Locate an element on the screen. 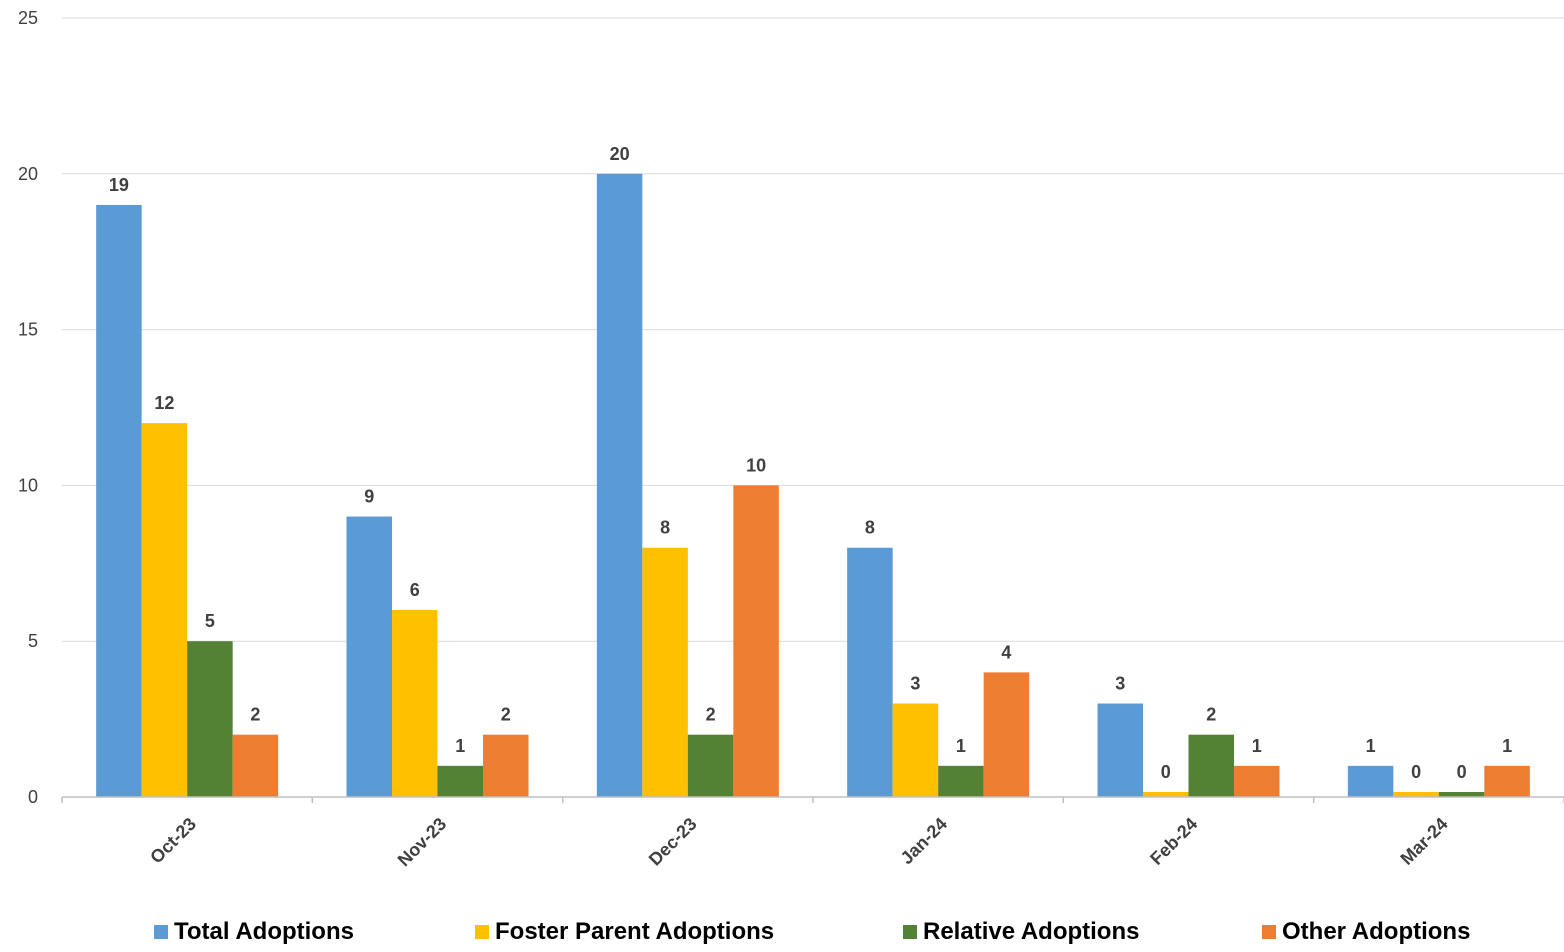  y-tick-label: 10 is located at coordinates (28, 485).